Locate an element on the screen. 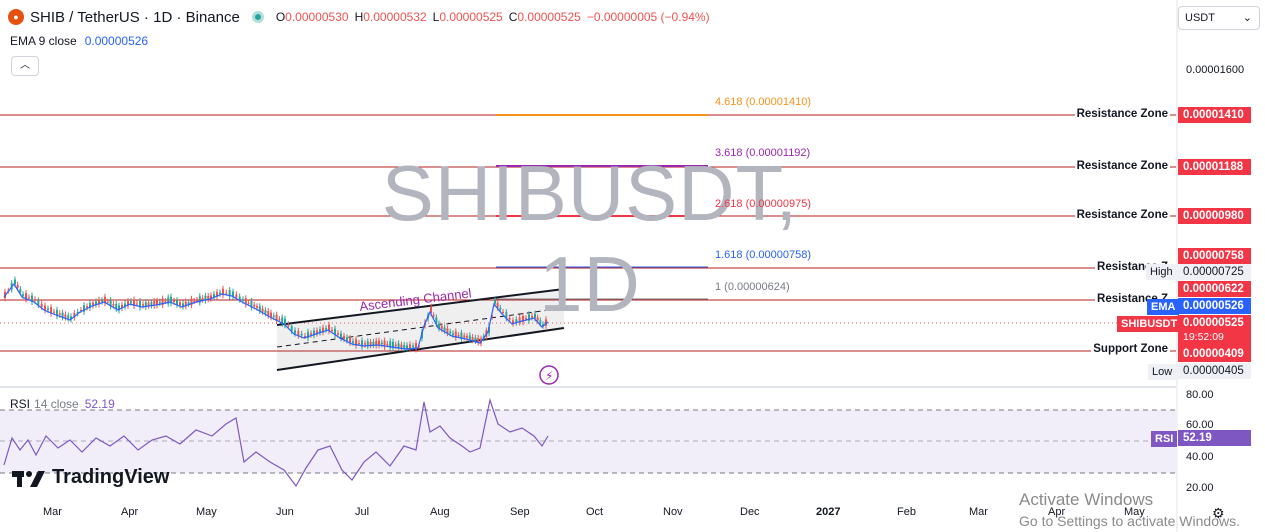  fib-label-1: 1 (0.00000624) is located at coordinates (752, 287).